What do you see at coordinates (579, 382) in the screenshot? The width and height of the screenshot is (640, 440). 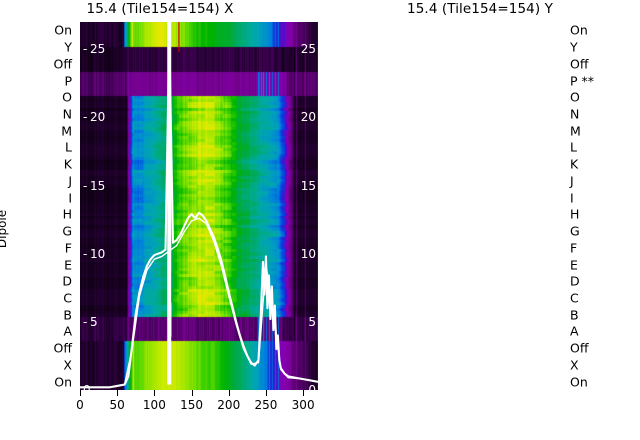 I see `category-label-right-21: On` at bounding box center [579, 382].